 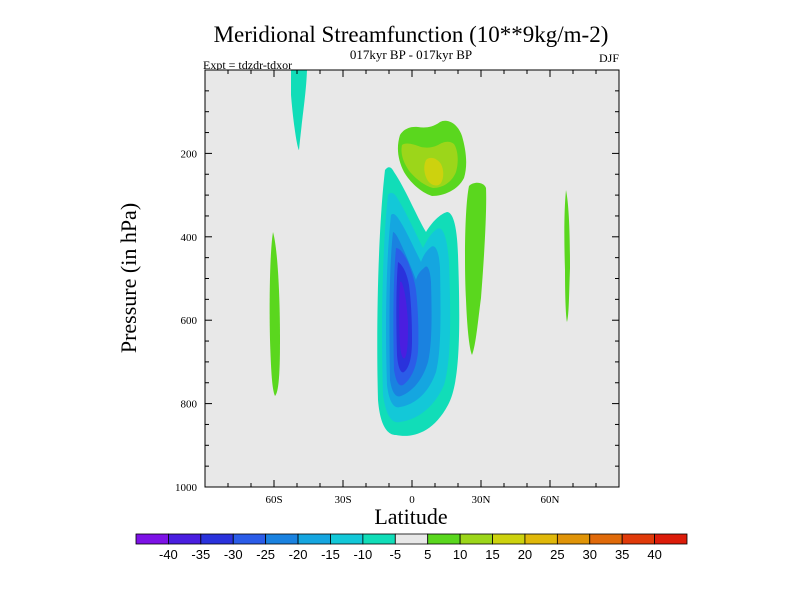 I want to click on x-tick-label: 60N, so click(x=550, y=500).